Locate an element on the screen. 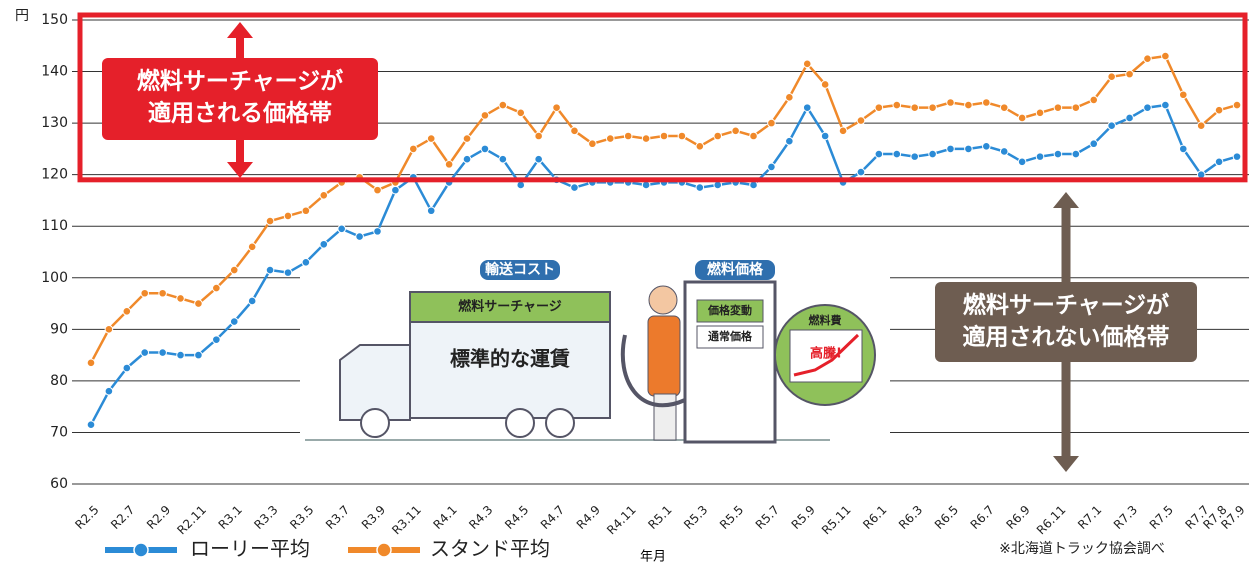  truck-cab is located at coordinates (375, 382).